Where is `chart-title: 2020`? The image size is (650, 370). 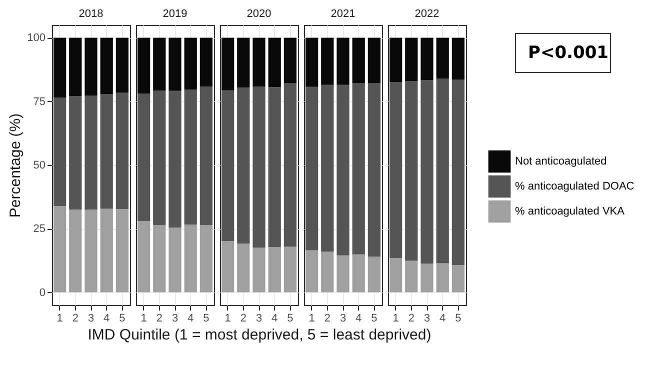 chart-title: 2020 is located at coordinates (259, 14).